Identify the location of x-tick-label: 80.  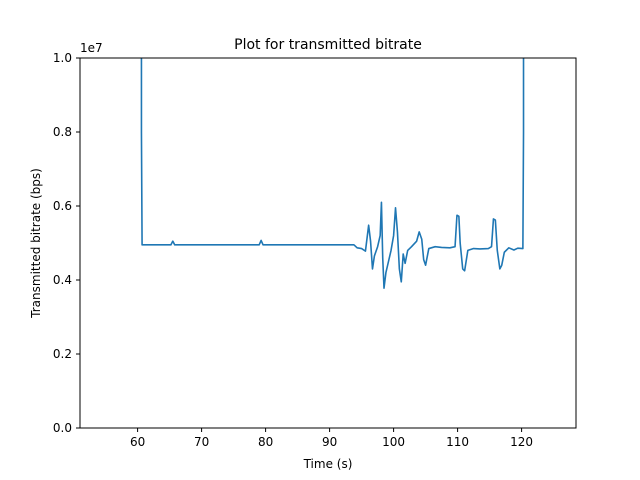
(265, 442).